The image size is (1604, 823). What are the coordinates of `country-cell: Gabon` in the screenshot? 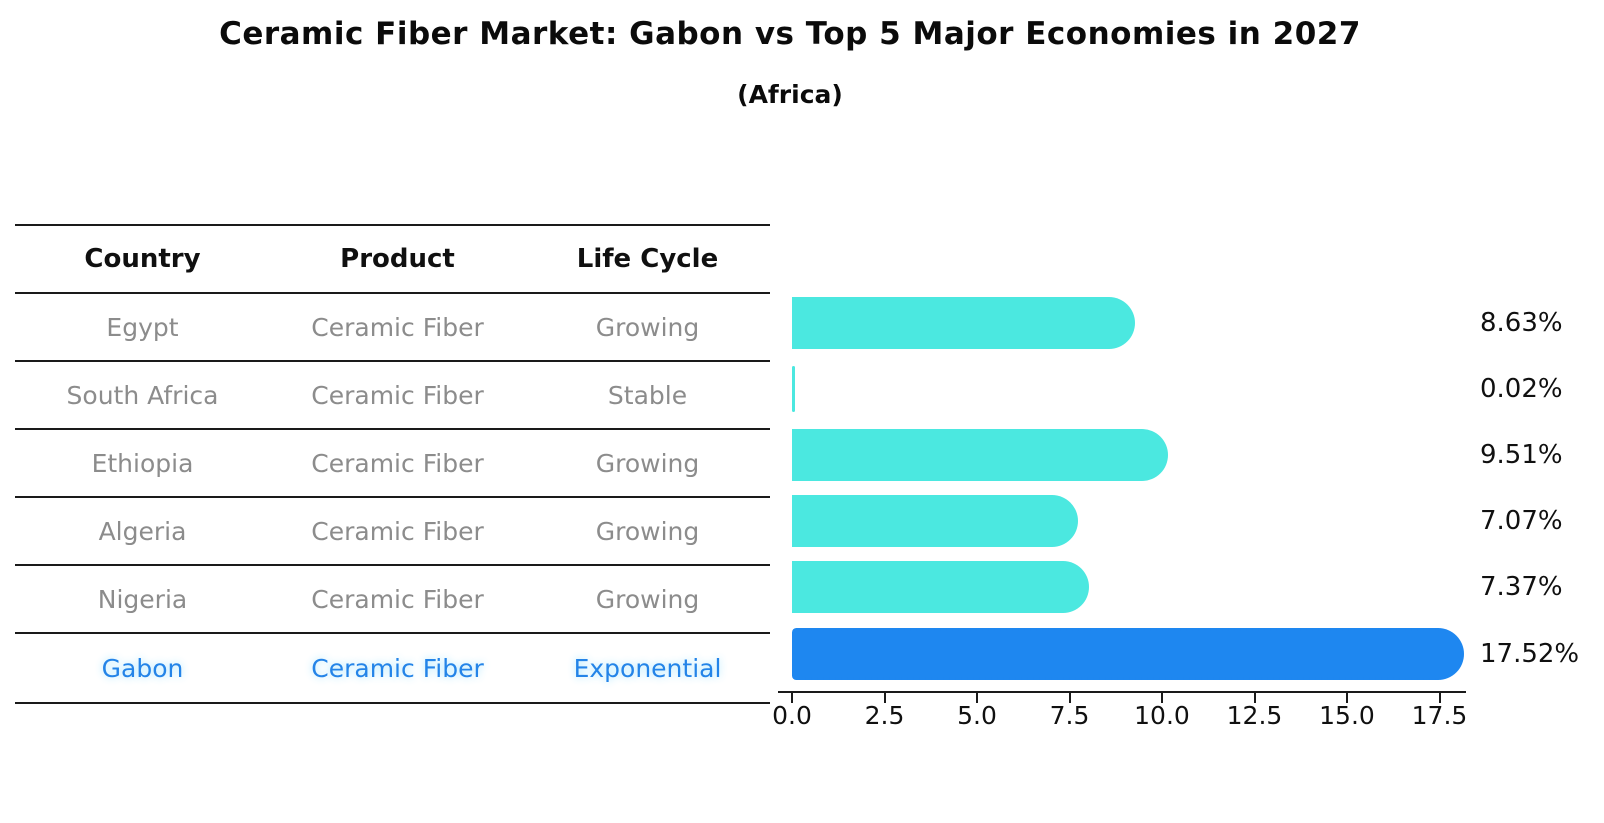 It's located at (142, 668).